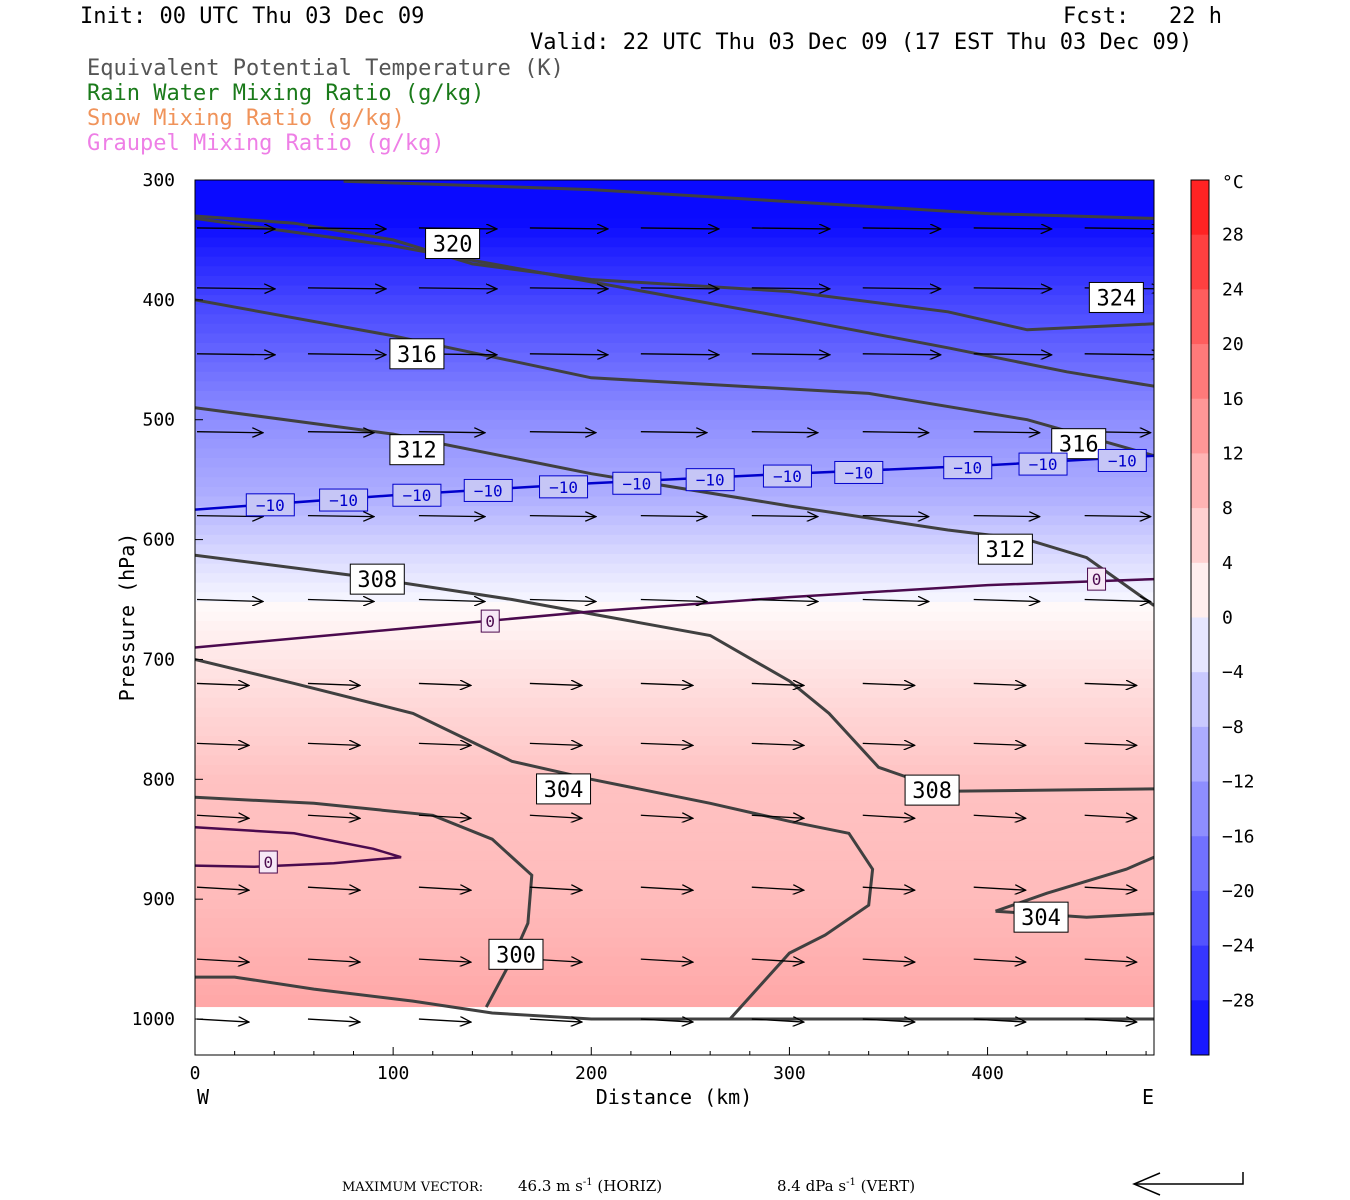 The height and width of the screenshot is (1200, 1350). Describe the element at coordinates (591, 1073) in the screenshot. I see `x-tick-label: 200` at that location.